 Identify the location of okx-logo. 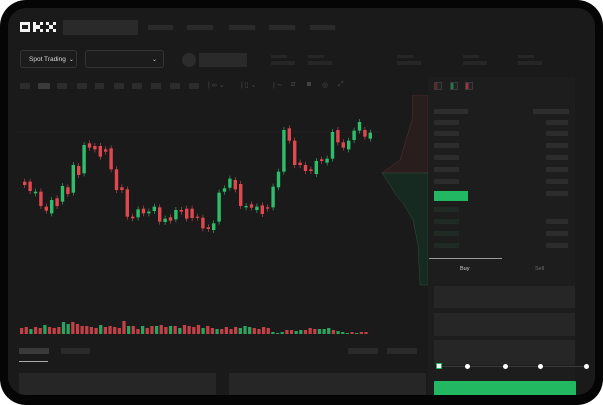
(39, 27).